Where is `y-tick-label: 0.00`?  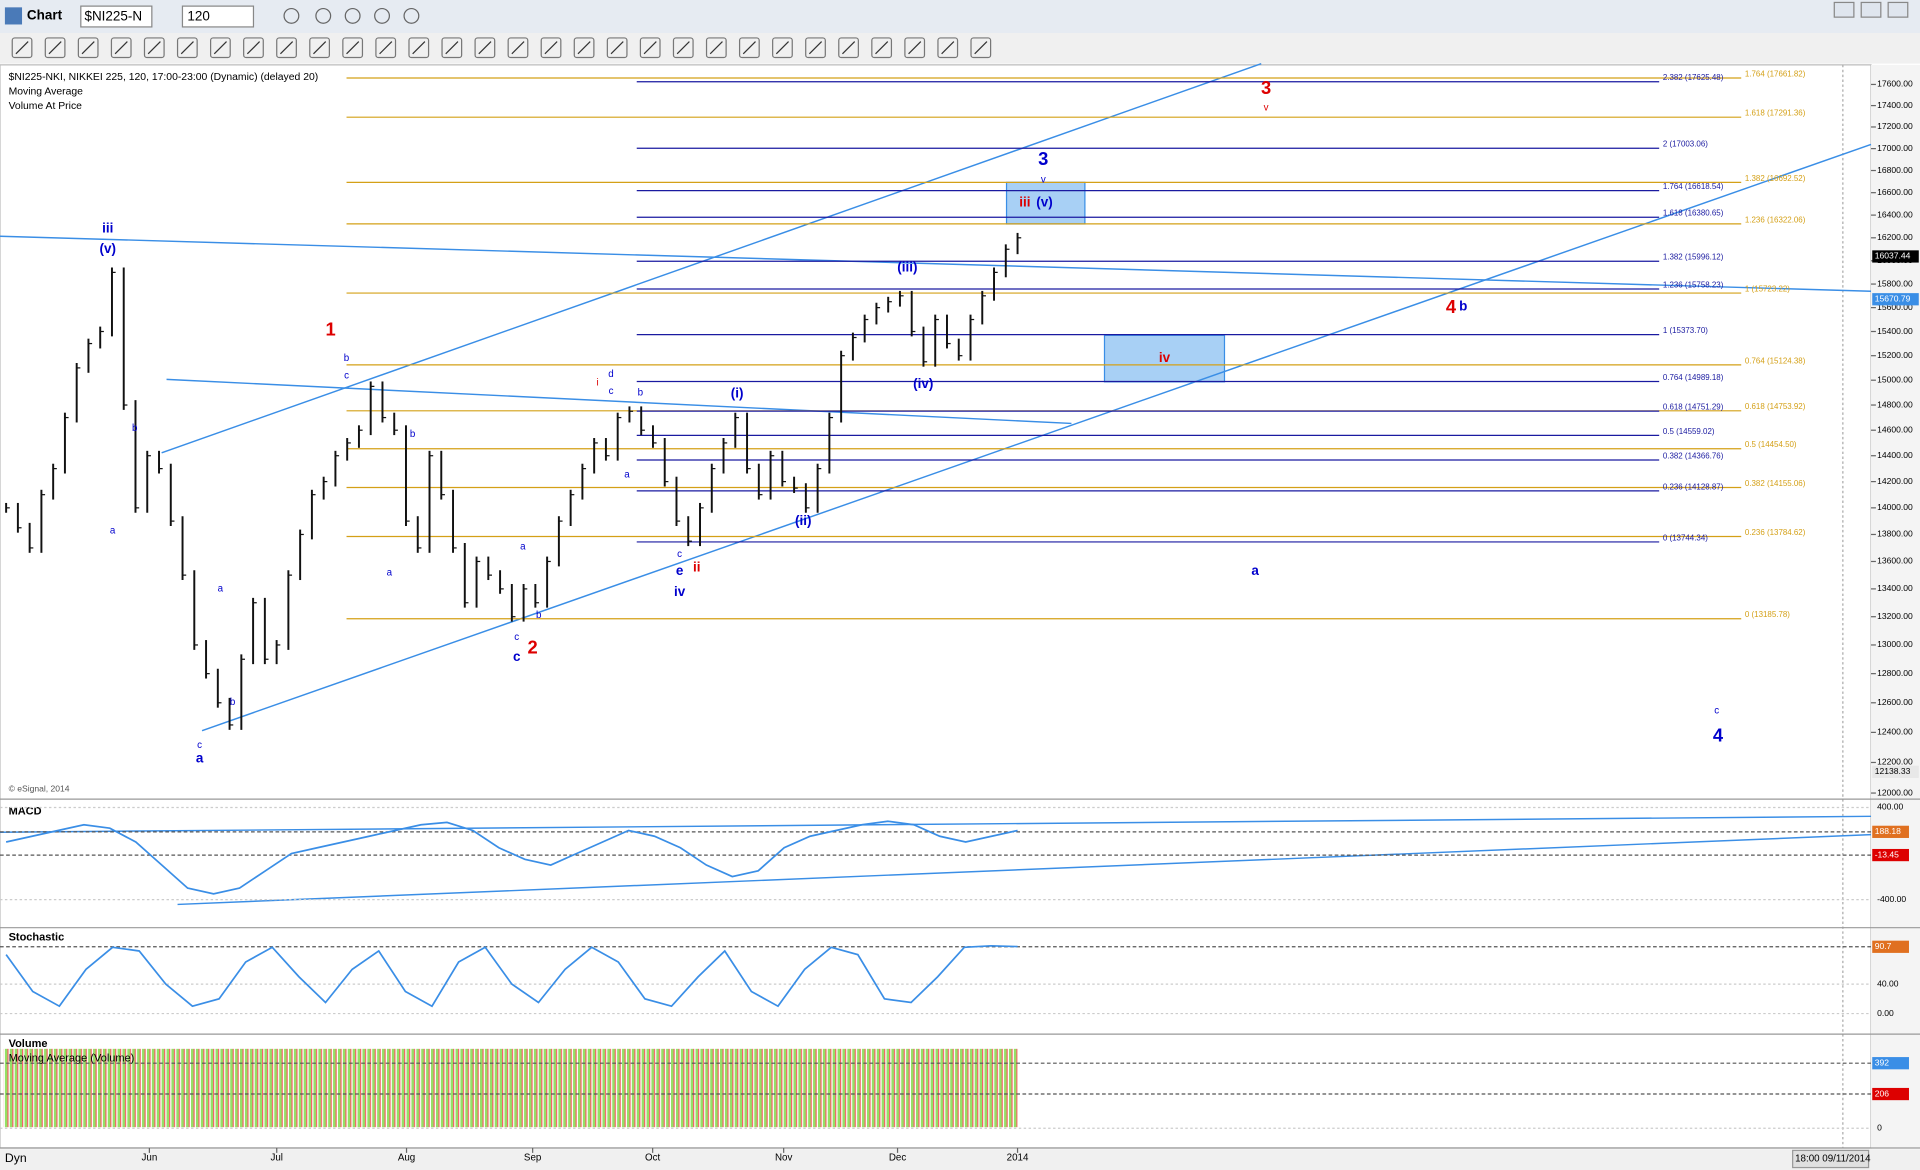
y-tick-label: 0.00 is located at coordinates (1885, 1013).